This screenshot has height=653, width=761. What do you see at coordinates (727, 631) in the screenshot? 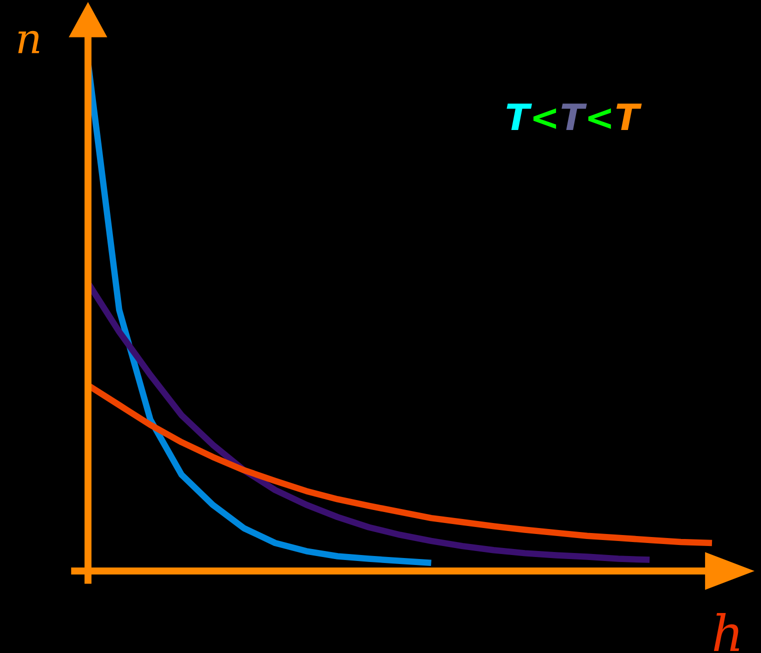
I see `x-axis-title: h` at bounding box center [727, 631].